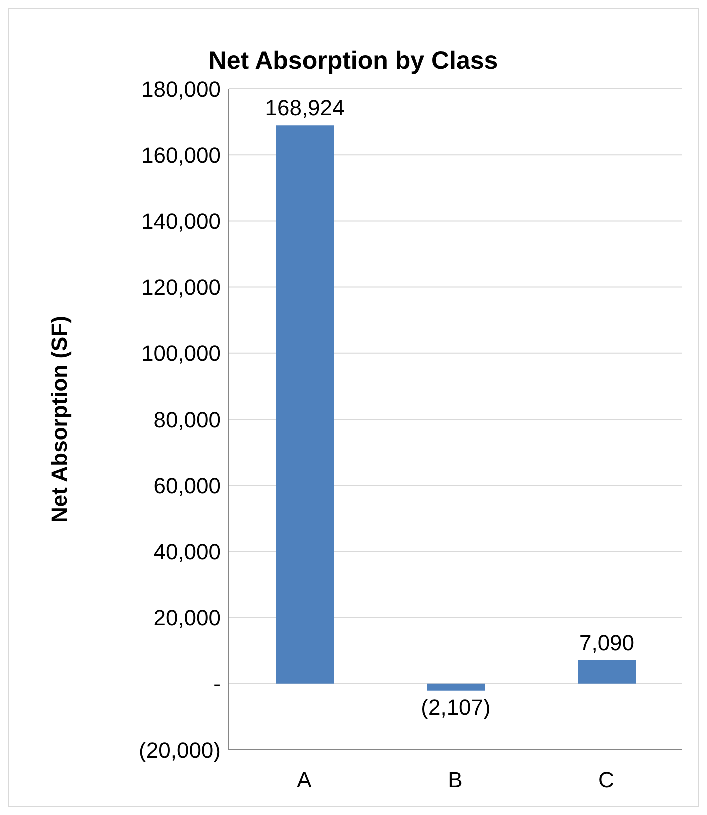 This screenshot has height=815, width=707. What do you see at coordinates (187, 419) in the screenshot?
I see `y-tick-label: 80,000` at bounding box center [187, 419].